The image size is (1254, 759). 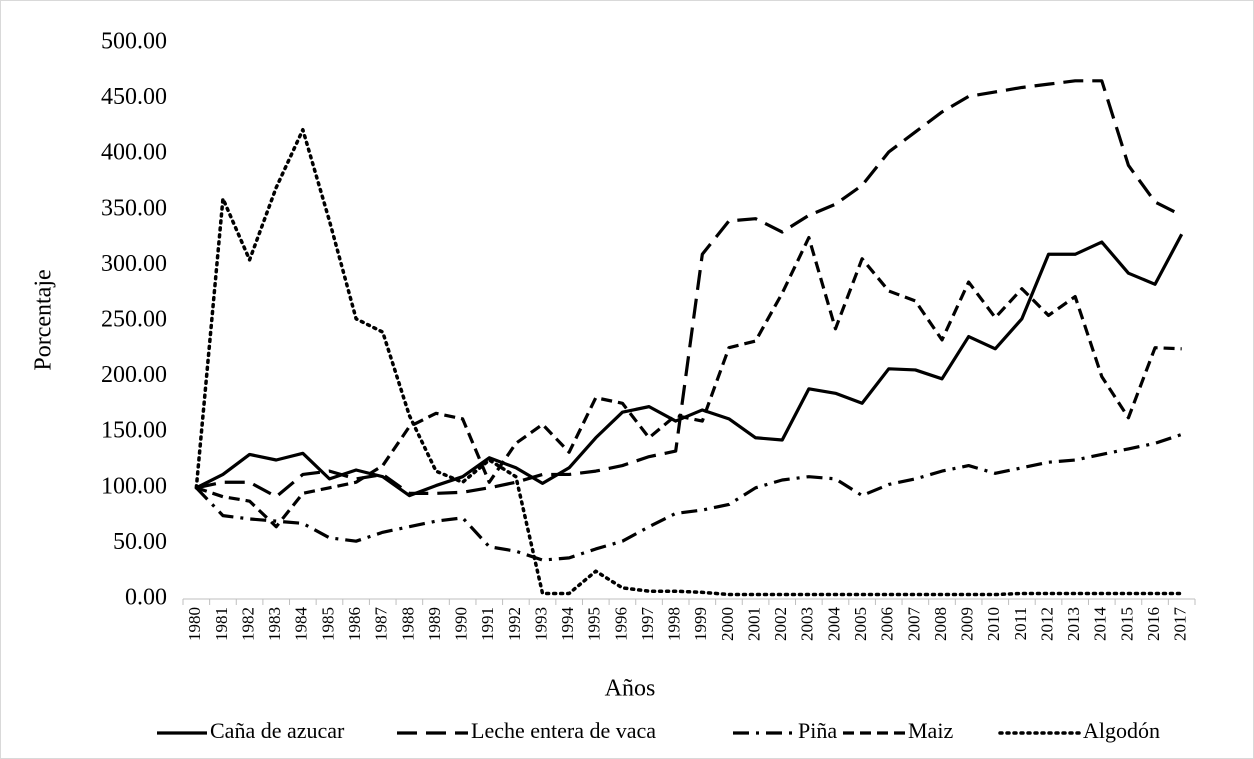 What do you see at coordinates (674, 624) in the screenshot?
I see `x-tick-label: 1998` at bounding box center [674, 624].